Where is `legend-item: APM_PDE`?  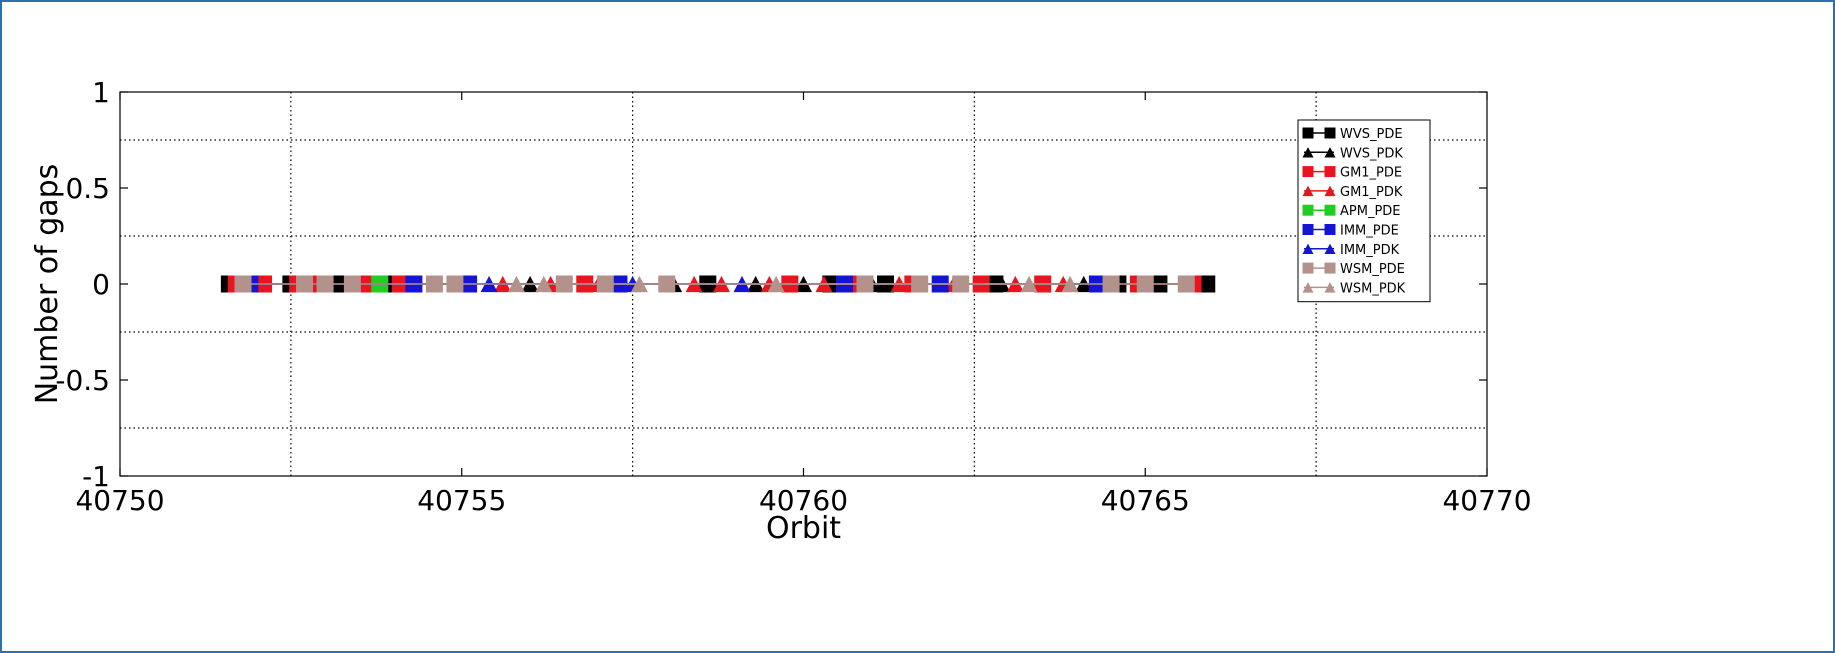
legend-item: APM_PDE is located at coordinates (1351, 211).